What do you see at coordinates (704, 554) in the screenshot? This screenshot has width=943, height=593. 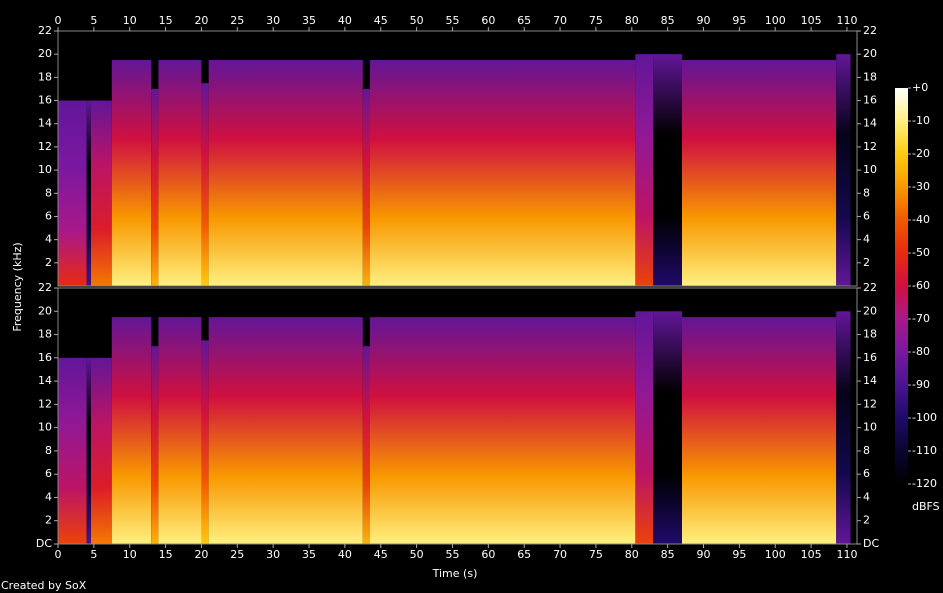 I see `x-tick-label: 90` at bounding box center [704, 554].